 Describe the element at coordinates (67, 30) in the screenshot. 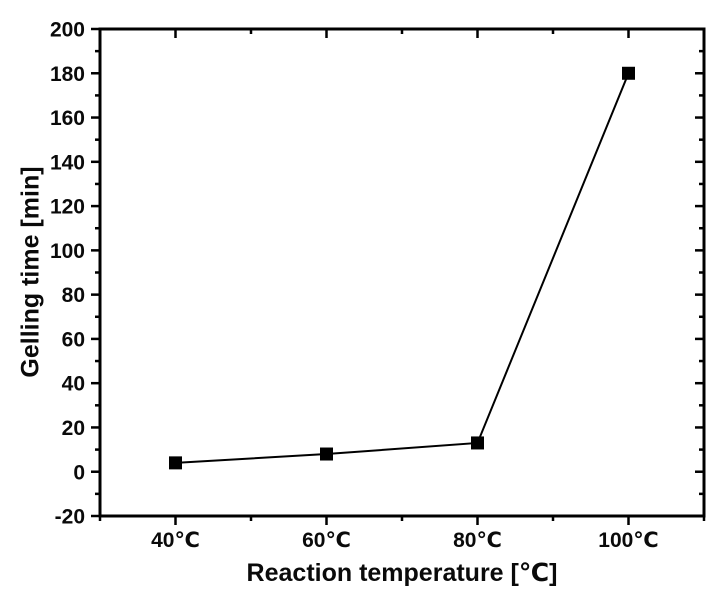

I see `y-tick-label: 200` at that location.